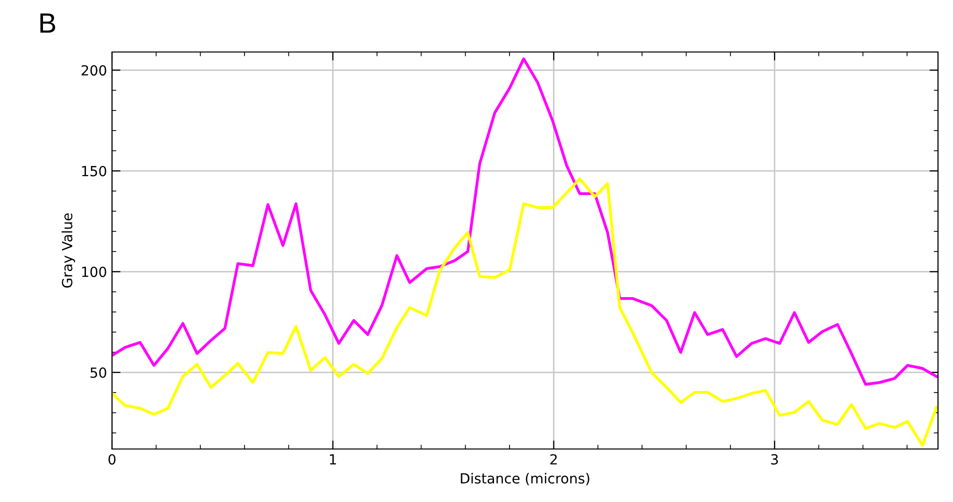  What do you see at coordinates (69, 250) in the screenshot?
I see `y-axis-title: Gray Value` at bounding box center [69, 250].